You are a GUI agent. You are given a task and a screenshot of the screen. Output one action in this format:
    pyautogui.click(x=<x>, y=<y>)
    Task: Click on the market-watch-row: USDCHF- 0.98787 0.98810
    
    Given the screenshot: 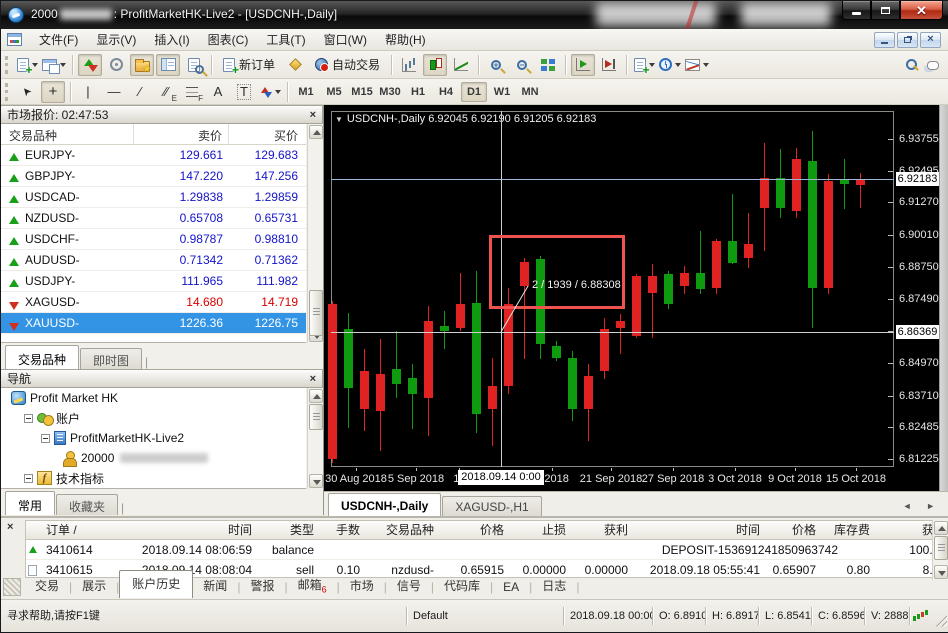 What is the action you would take?
    pyautogui.click(x=153, y=239)
    